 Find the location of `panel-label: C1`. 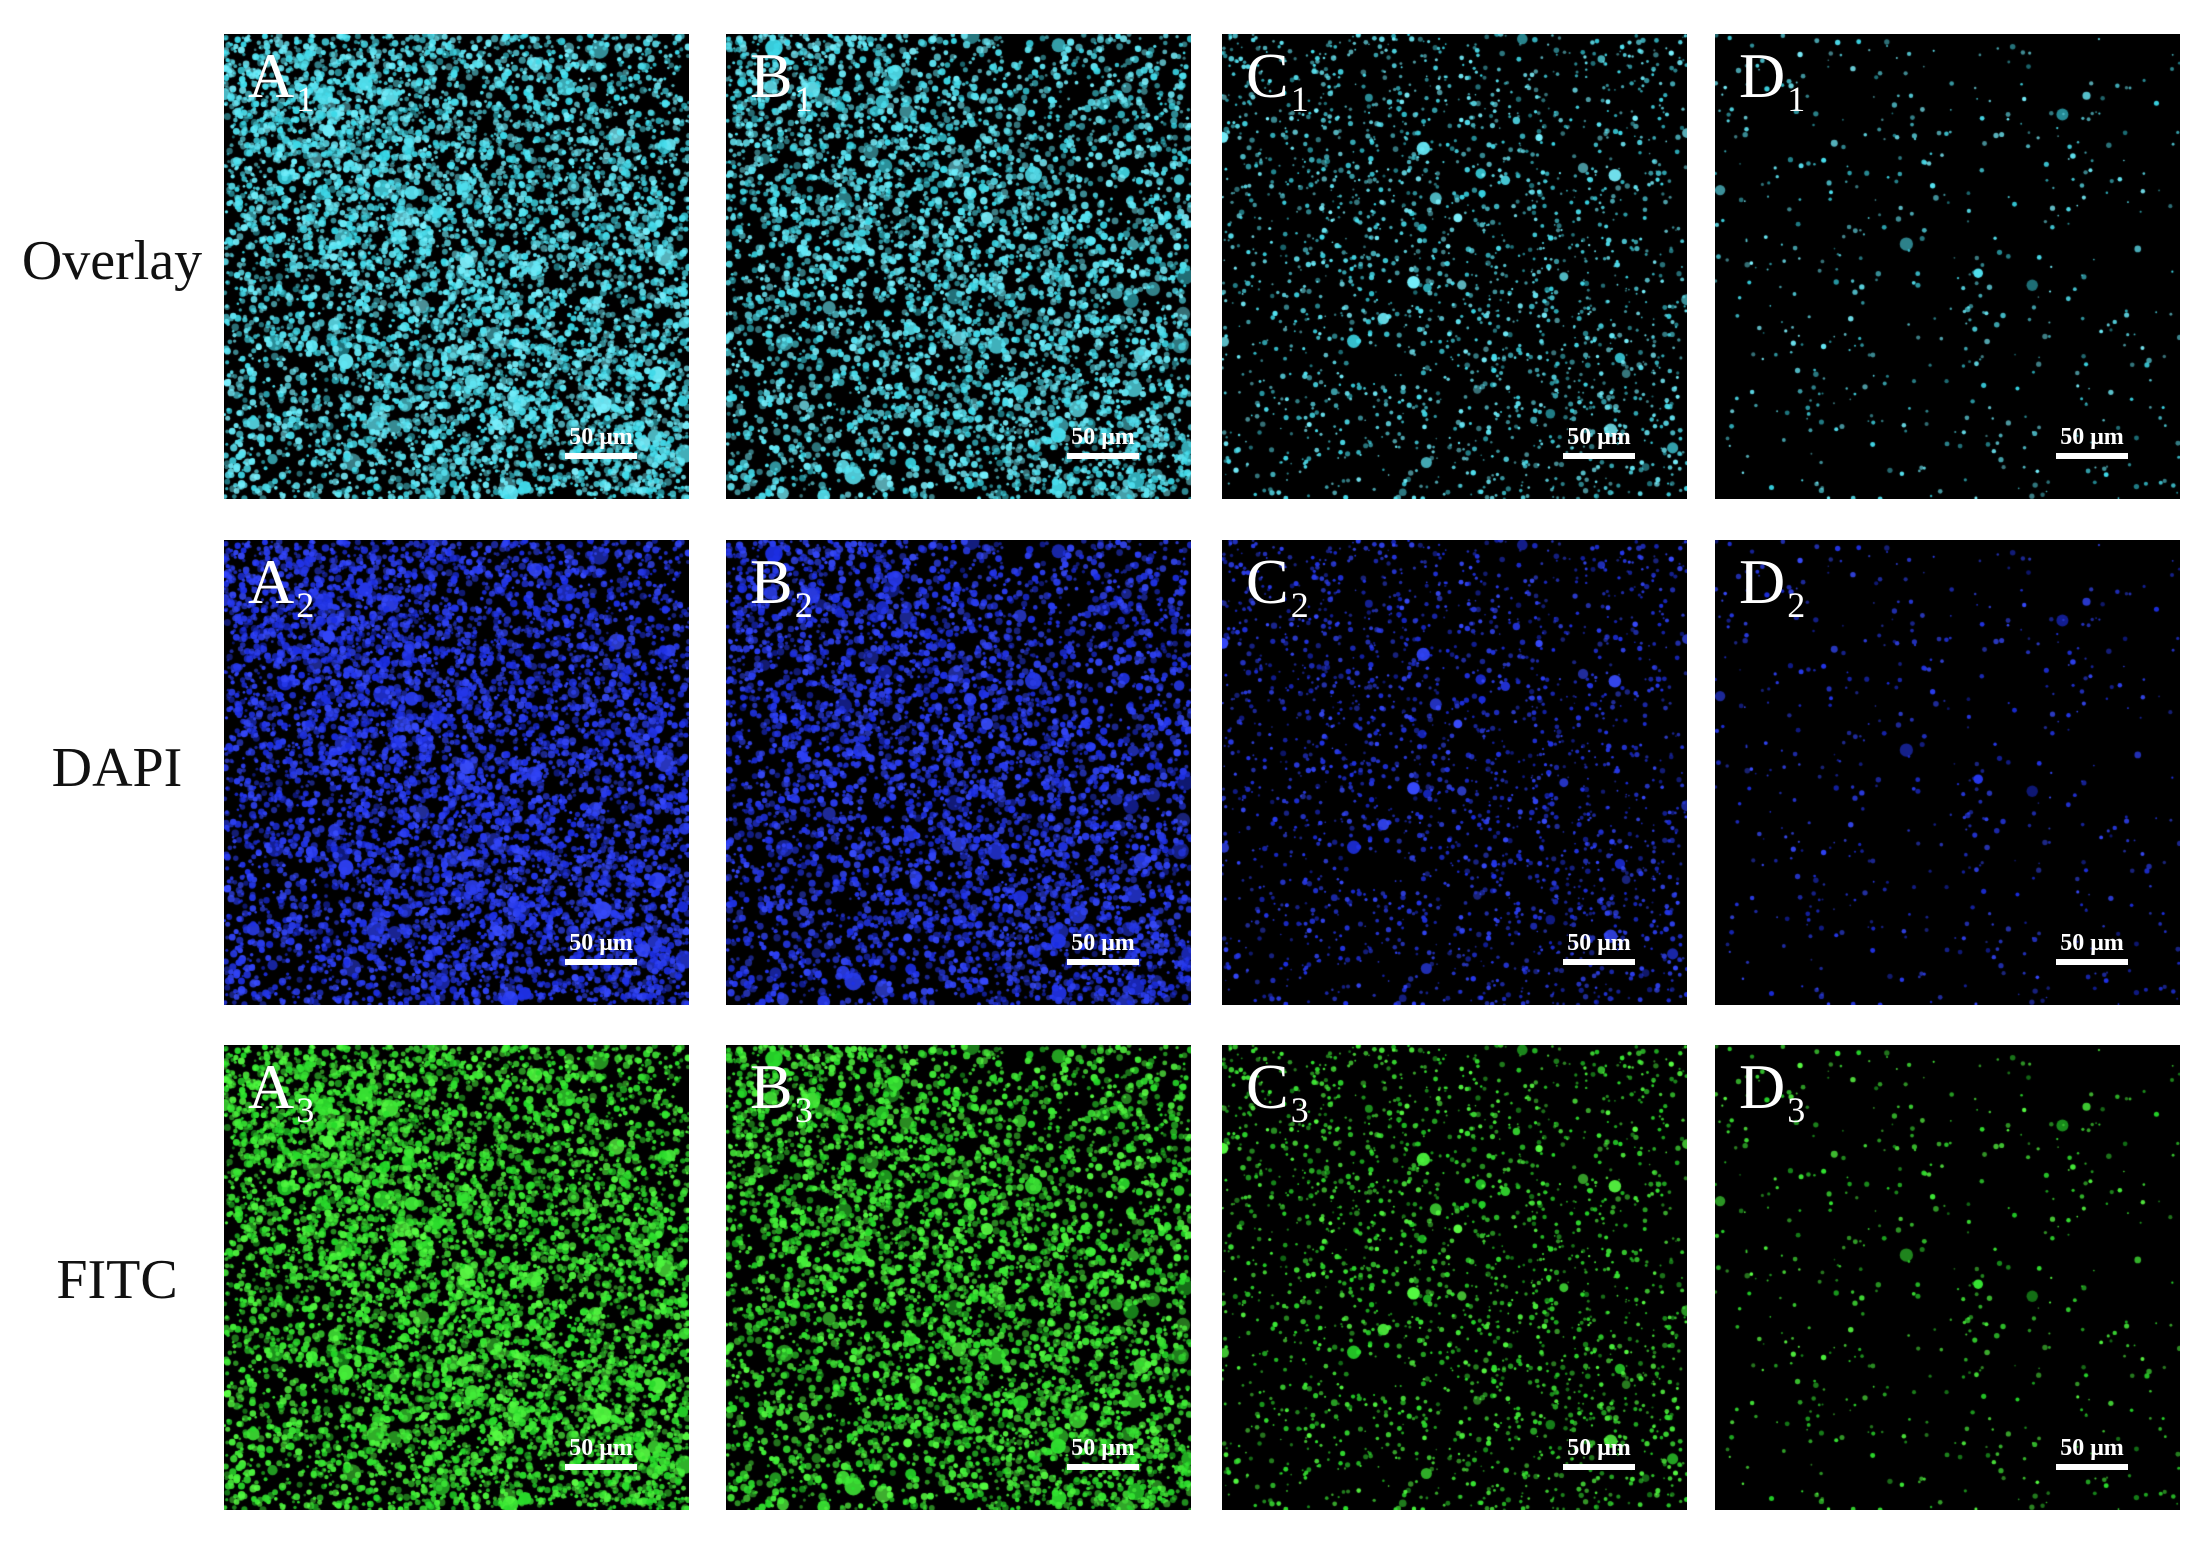

panel-label: C1 is located at coordinates (1277, 79).